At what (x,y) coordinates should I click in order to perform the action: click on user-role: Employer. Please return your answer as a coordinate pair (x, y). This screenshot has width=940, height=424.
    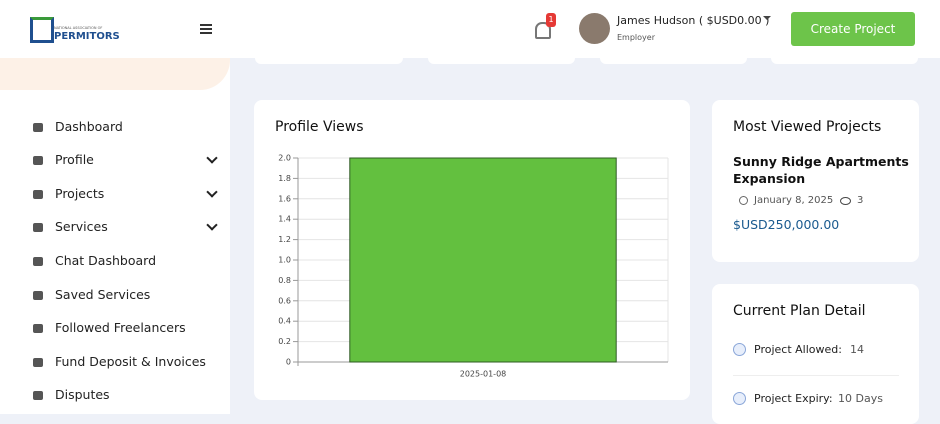
    Looking at the image, I should click on (636, 37).